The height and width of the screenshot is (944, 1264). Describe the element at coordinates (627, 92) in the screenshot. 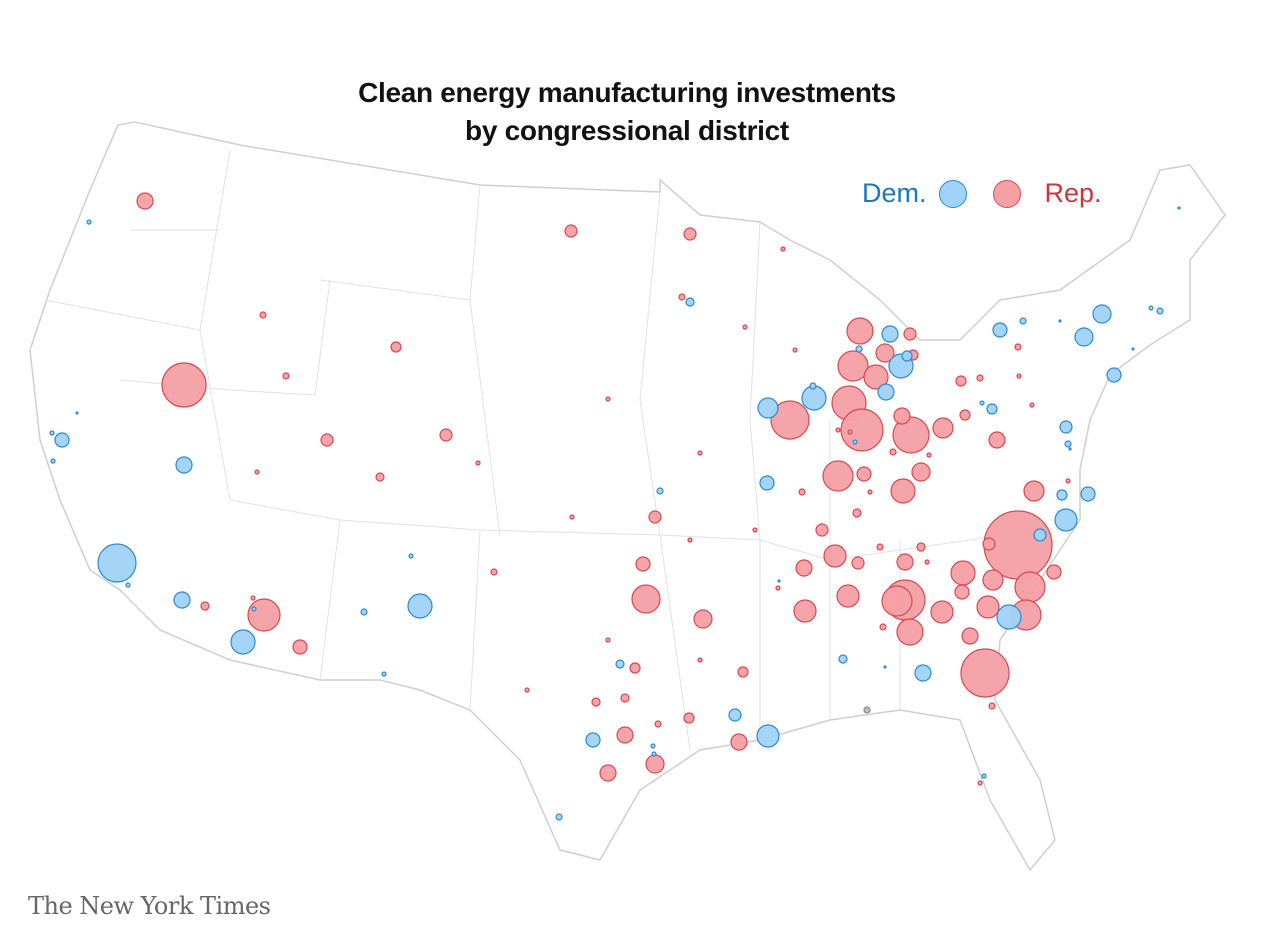

I see `title-line-1: Clean energy manufacturing investments` at that location.